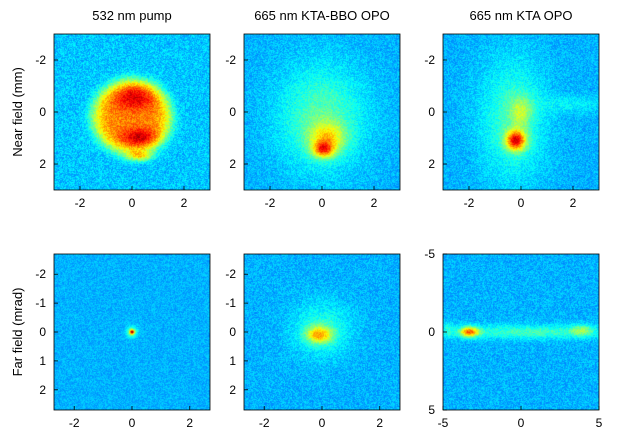  What do you see at coordinates (132, 332) in the screenshot?
I see `heatmap-image-far-pump` at bounding box center [132, 332].